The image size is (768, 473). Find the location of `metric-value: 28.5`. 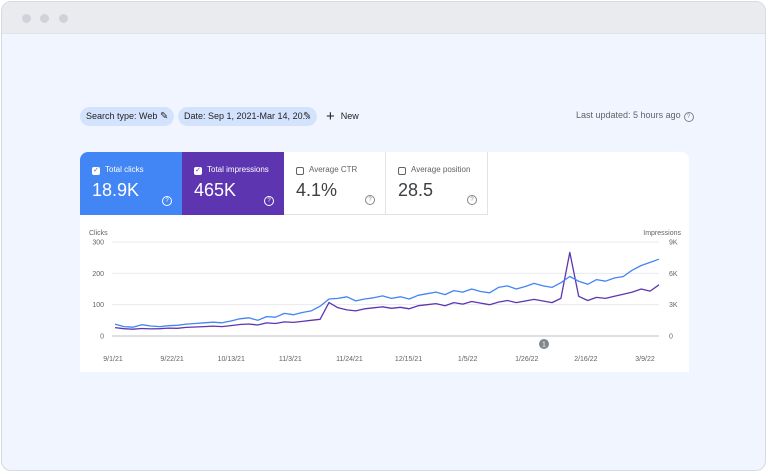

metric-value: 28.5 is located at coordinates (416, 190).